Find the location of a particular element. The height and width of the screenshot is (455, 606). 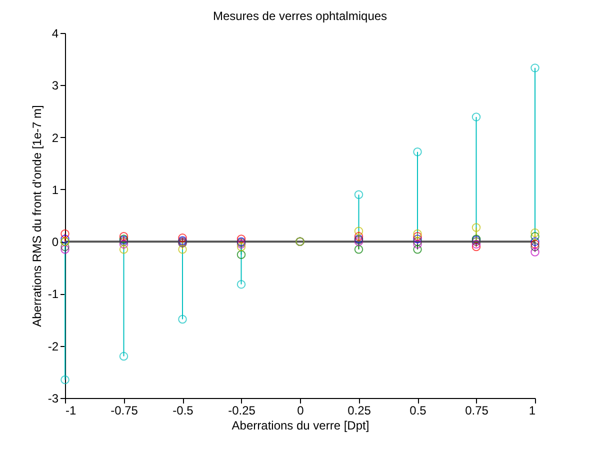

y-tick-label: -1 is located at coordinates (53, 294).